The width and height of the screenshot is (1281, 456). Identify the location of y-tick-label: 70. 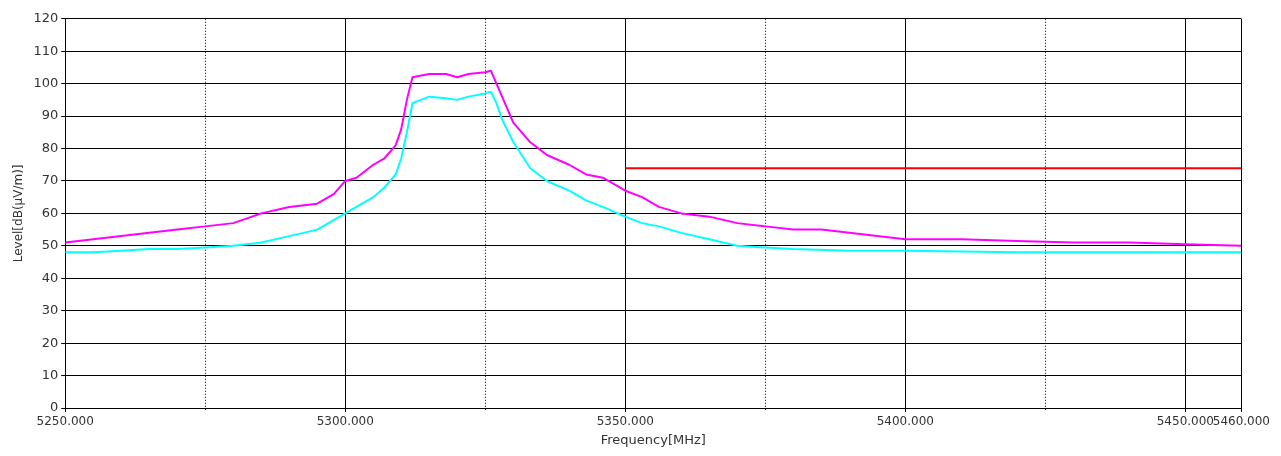
(50, 180).